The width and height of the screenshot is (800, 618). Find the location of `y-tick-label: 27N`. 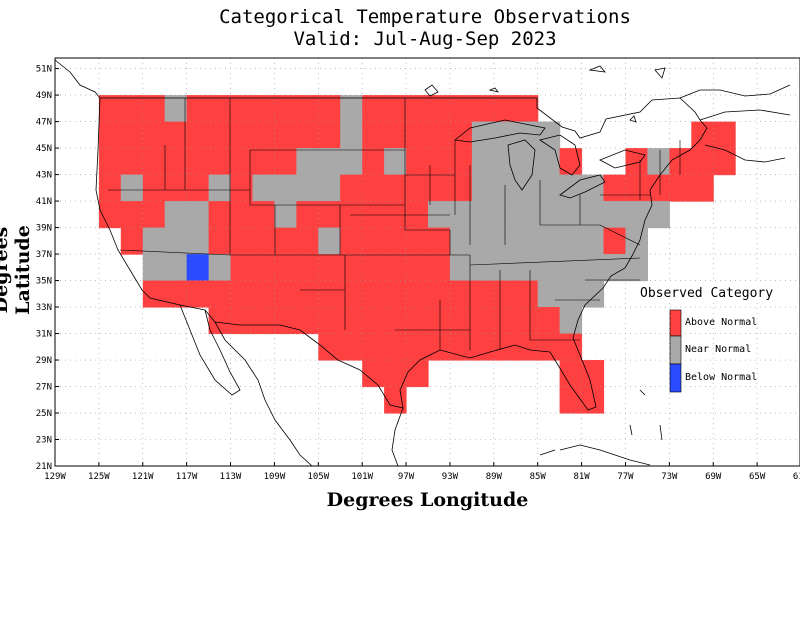

y-tick-label: 27N is located at coordinates (44, 388).